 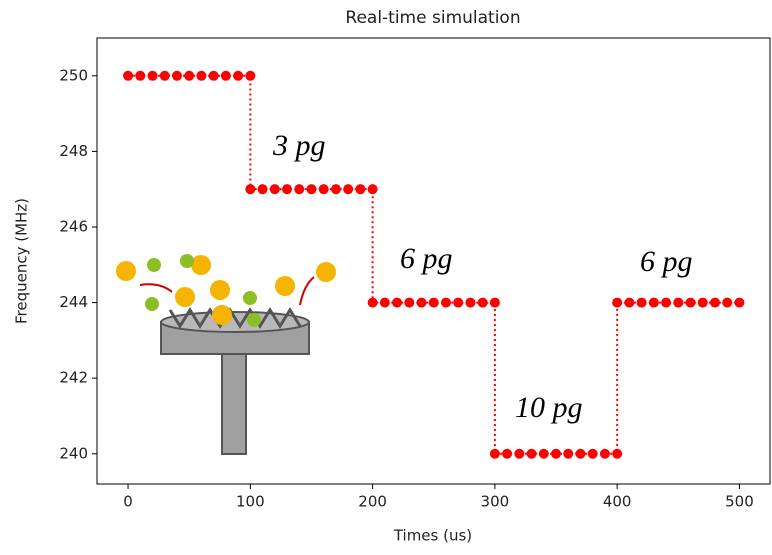 I want to click on sensor-icon, so click(x=226, y=354).